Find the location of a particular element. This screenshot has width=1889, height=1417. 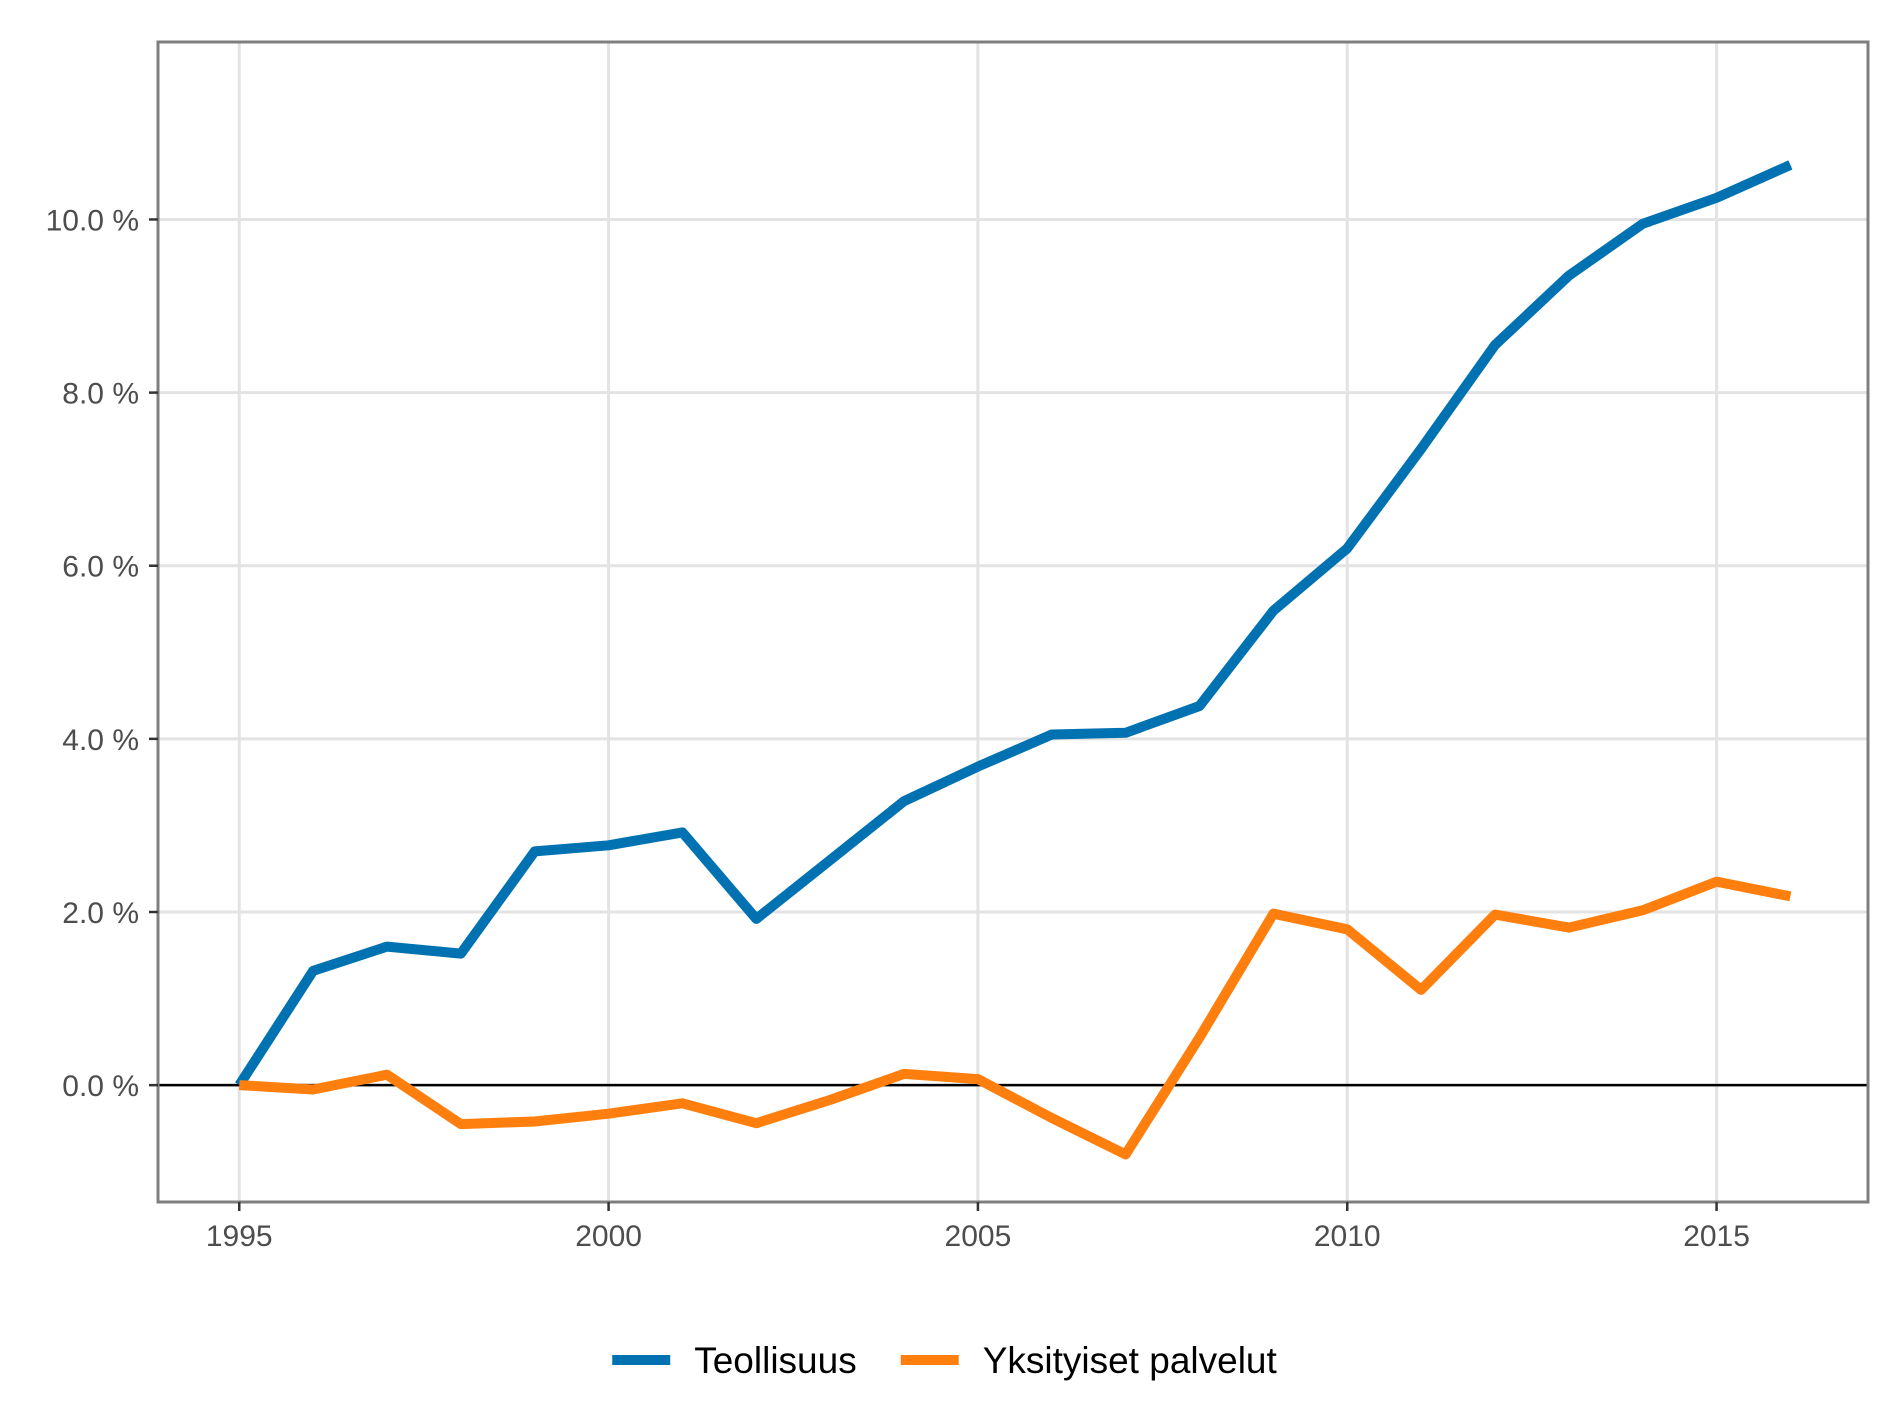

x-tick-label: 2000 is located at coordinates (608, 1236).